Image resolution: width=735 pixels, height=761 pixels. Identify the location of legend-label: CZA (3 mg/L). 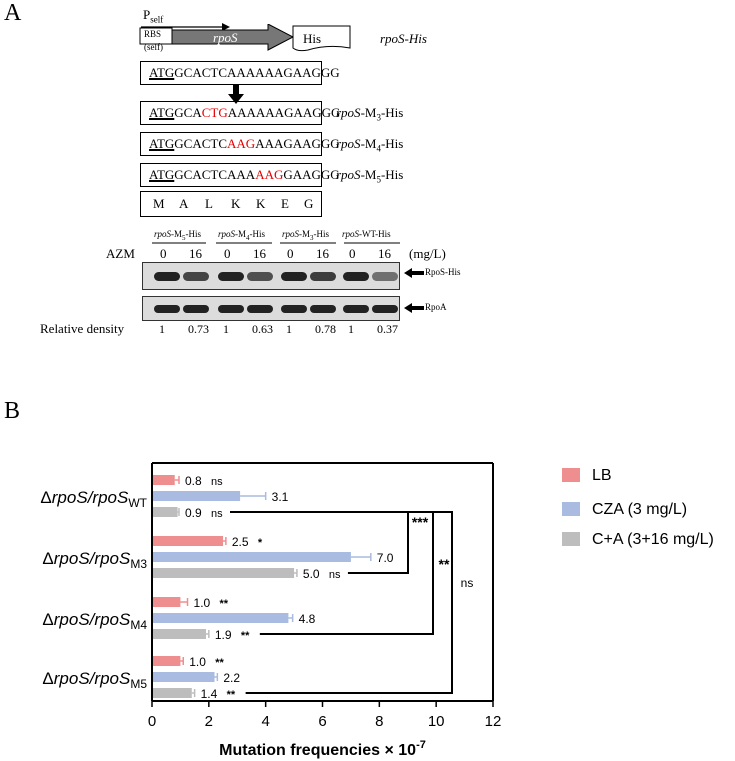
(639, 509).